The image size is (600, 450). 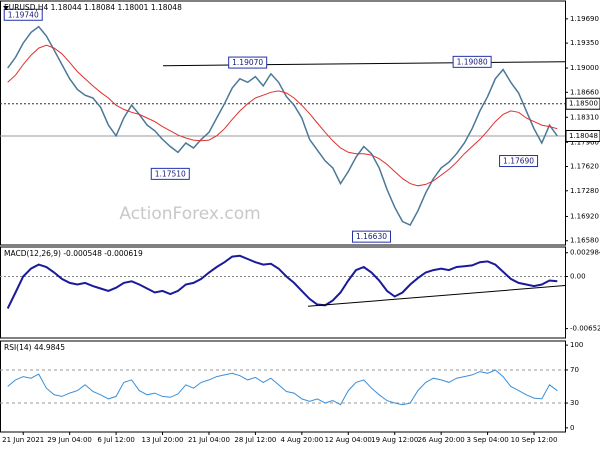 I want to click on annotation-label: 1.19740, so click(x=23, y=14).